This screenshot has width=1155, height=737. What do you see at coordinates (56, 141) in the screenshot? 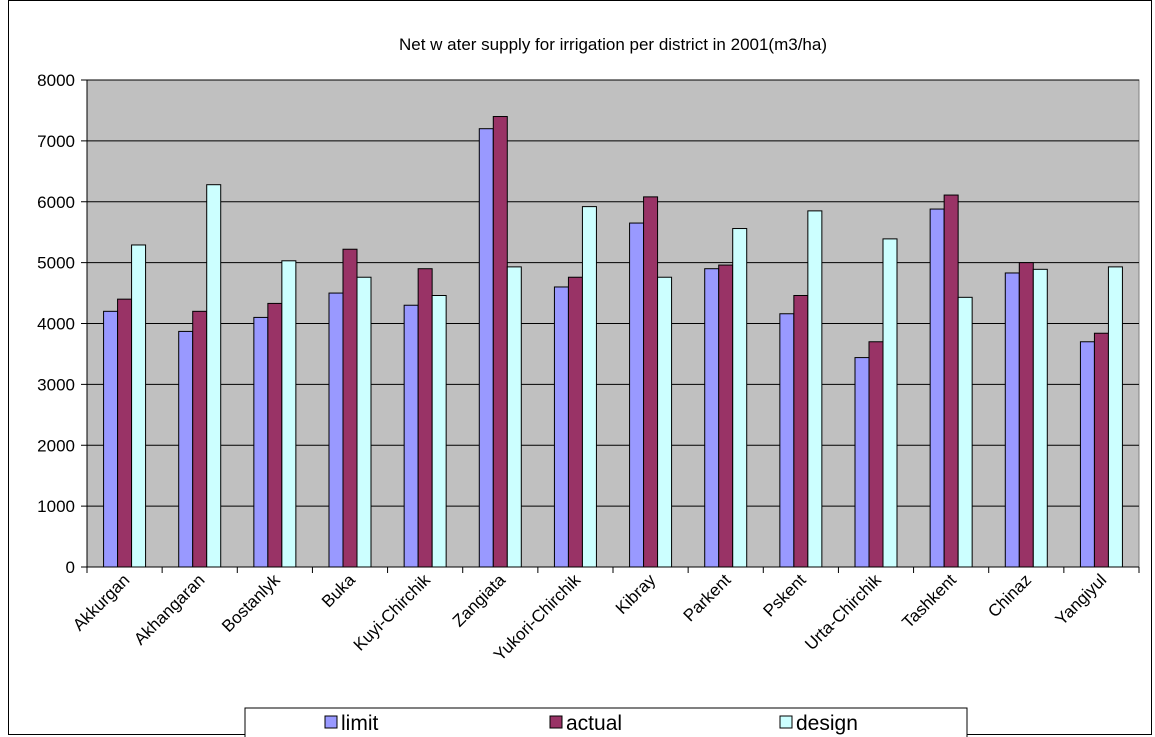
I see `y-tick-label: 7000` at bounding box center [56, 141].